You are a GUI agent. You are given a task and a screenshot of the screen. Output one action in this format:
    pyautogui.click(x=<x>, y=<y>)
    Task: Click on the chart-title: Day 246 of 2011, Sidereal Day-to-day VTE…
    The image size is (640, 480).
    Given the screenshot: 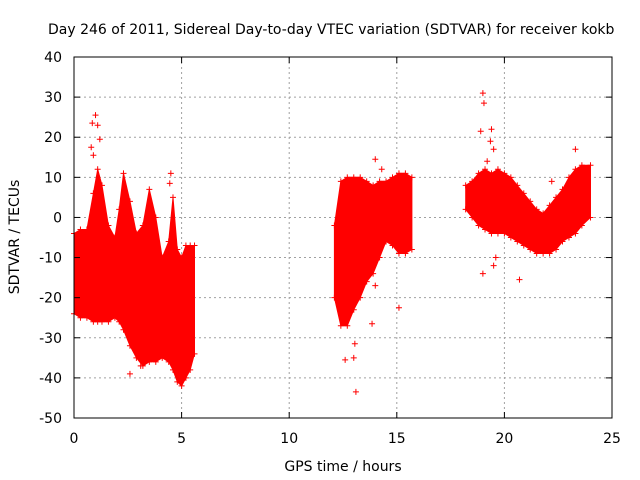 What is the action you would take?
    pyautogui.click(x=331, y=30)
    